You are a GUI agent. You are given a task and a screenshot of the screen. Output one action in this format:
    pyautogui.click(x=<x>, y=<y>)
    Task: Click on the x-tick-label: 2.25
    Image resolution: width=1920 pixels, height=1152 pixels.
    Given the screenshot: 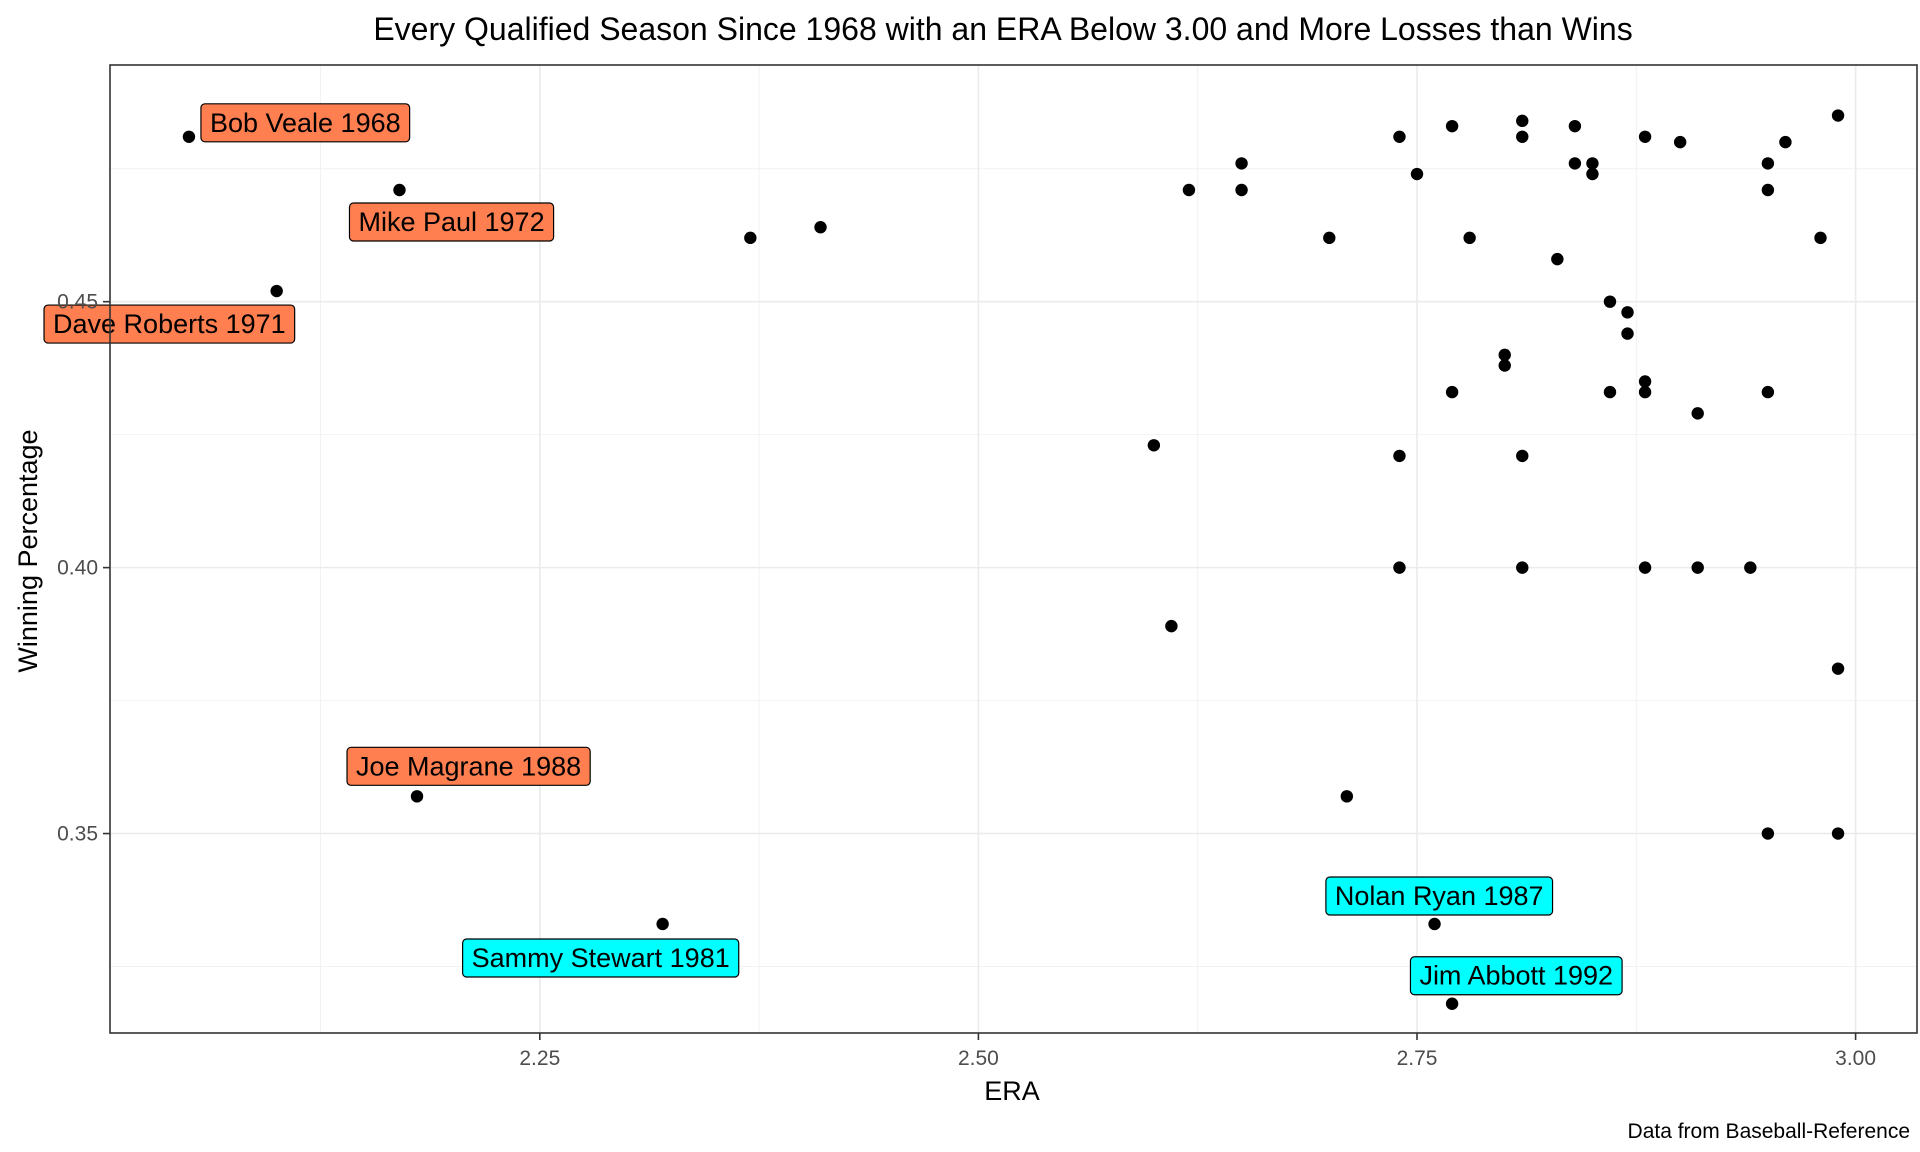 What is the action you would take?
    pyautogui.click(x=539, y=1058)
    